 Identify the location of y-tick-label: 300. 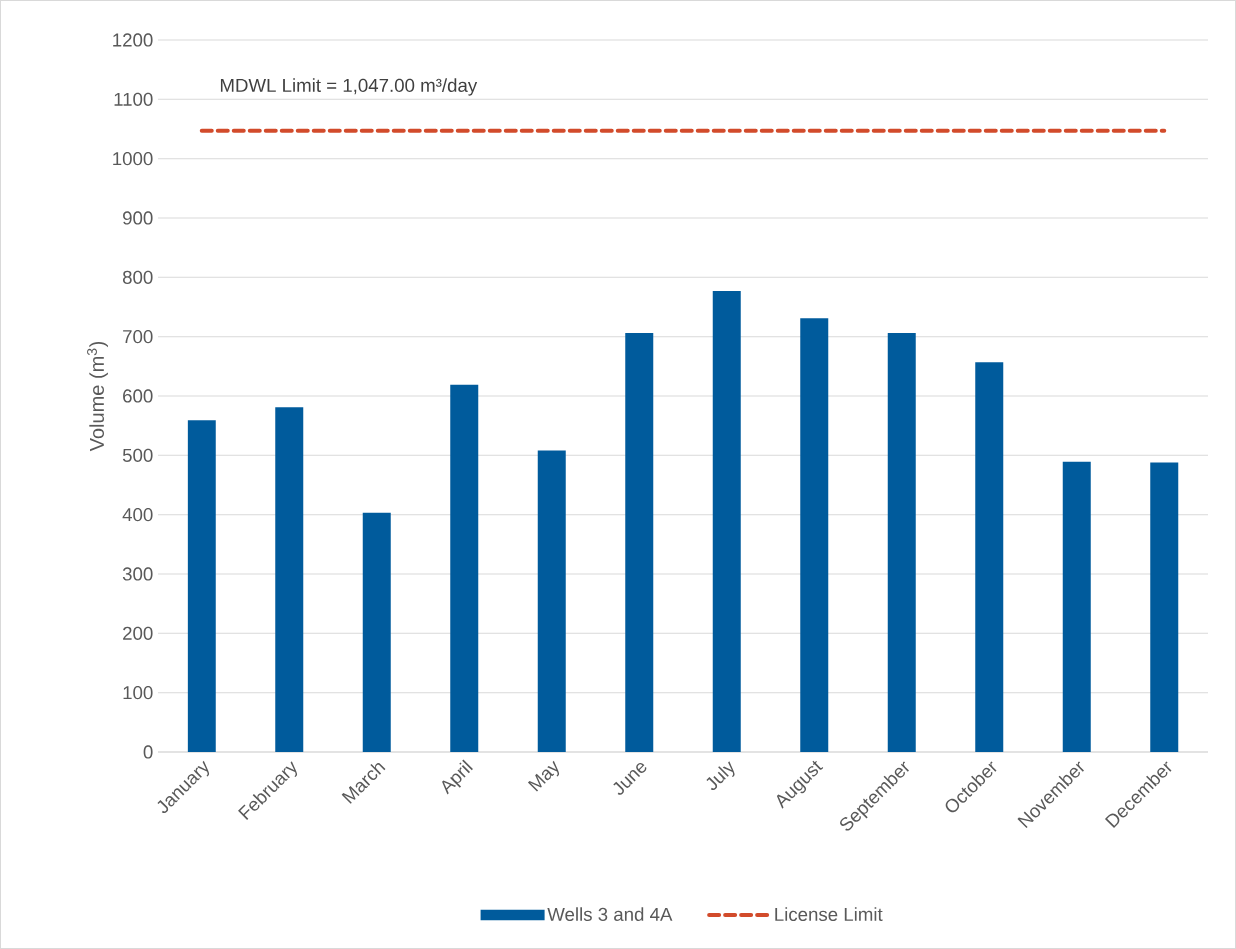
(137, 574).